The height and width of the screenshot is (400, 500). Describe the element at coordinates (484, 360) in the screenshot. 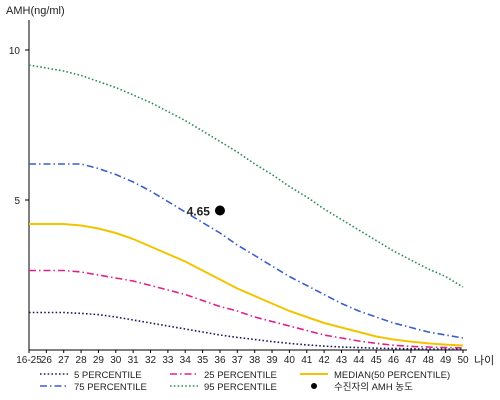

I see `x-axis-label: 나이` at that location.